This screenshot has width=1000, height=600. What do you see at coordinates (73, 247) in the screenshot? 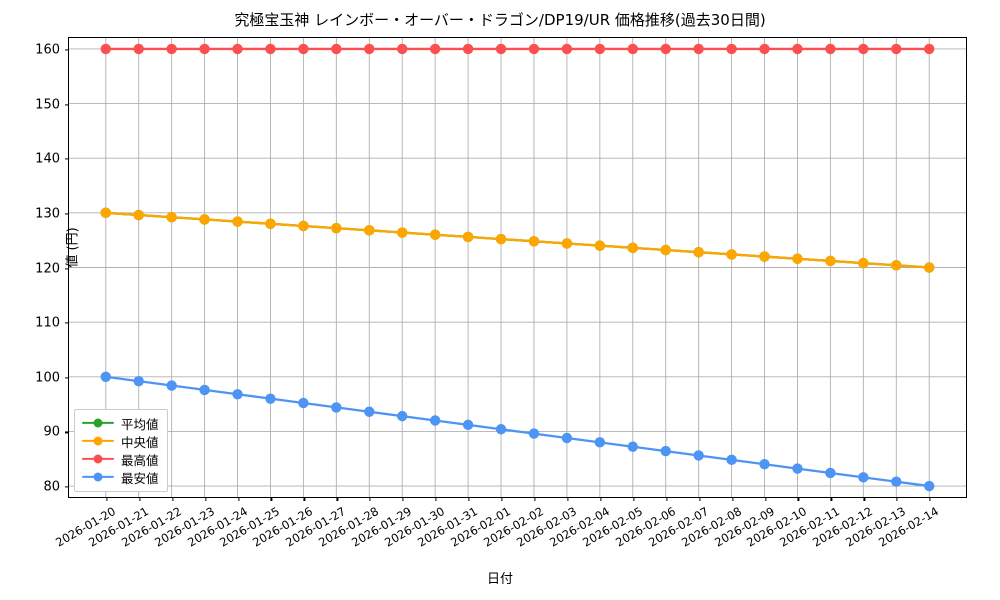
I see `y-axis-label: 値 (円)` at bounding box center [73, 247].